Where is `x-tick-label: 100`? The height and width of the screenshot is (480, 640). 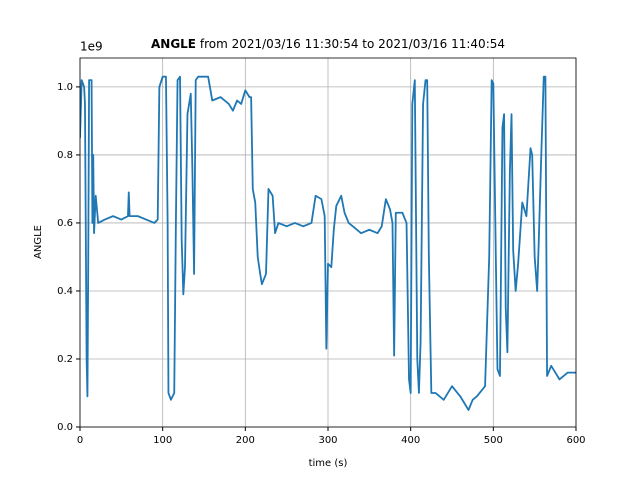 x-tick-label: 100 is located at coordinates (162, 440).